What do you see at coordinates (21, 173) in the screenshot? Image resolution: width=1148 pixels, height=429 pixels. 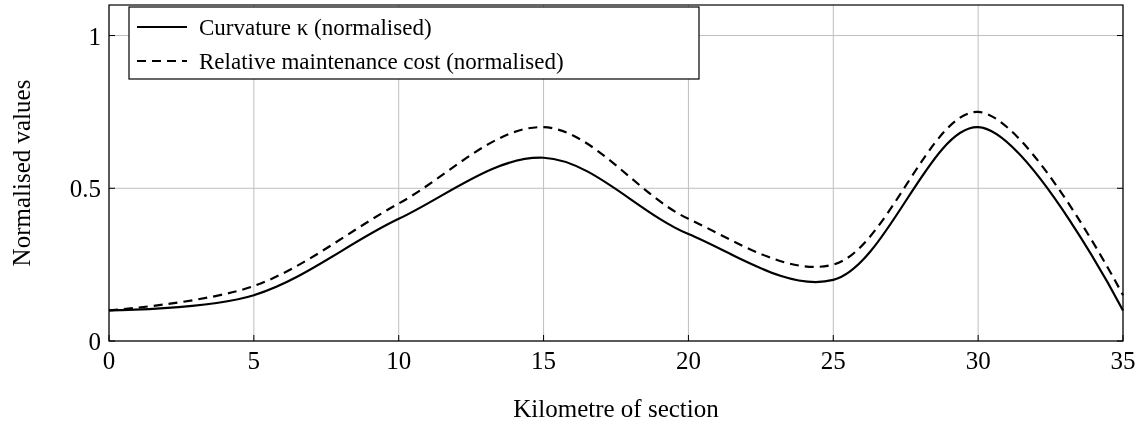 I see `y-axis-title: Normalised values` at bounding box center [21, 173].